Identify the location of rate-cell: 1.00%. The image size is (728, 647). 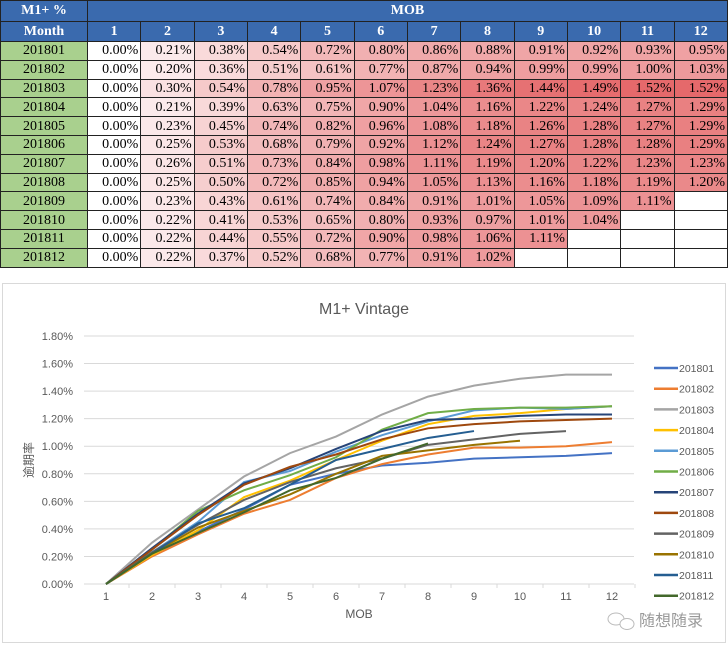
(647, 69).